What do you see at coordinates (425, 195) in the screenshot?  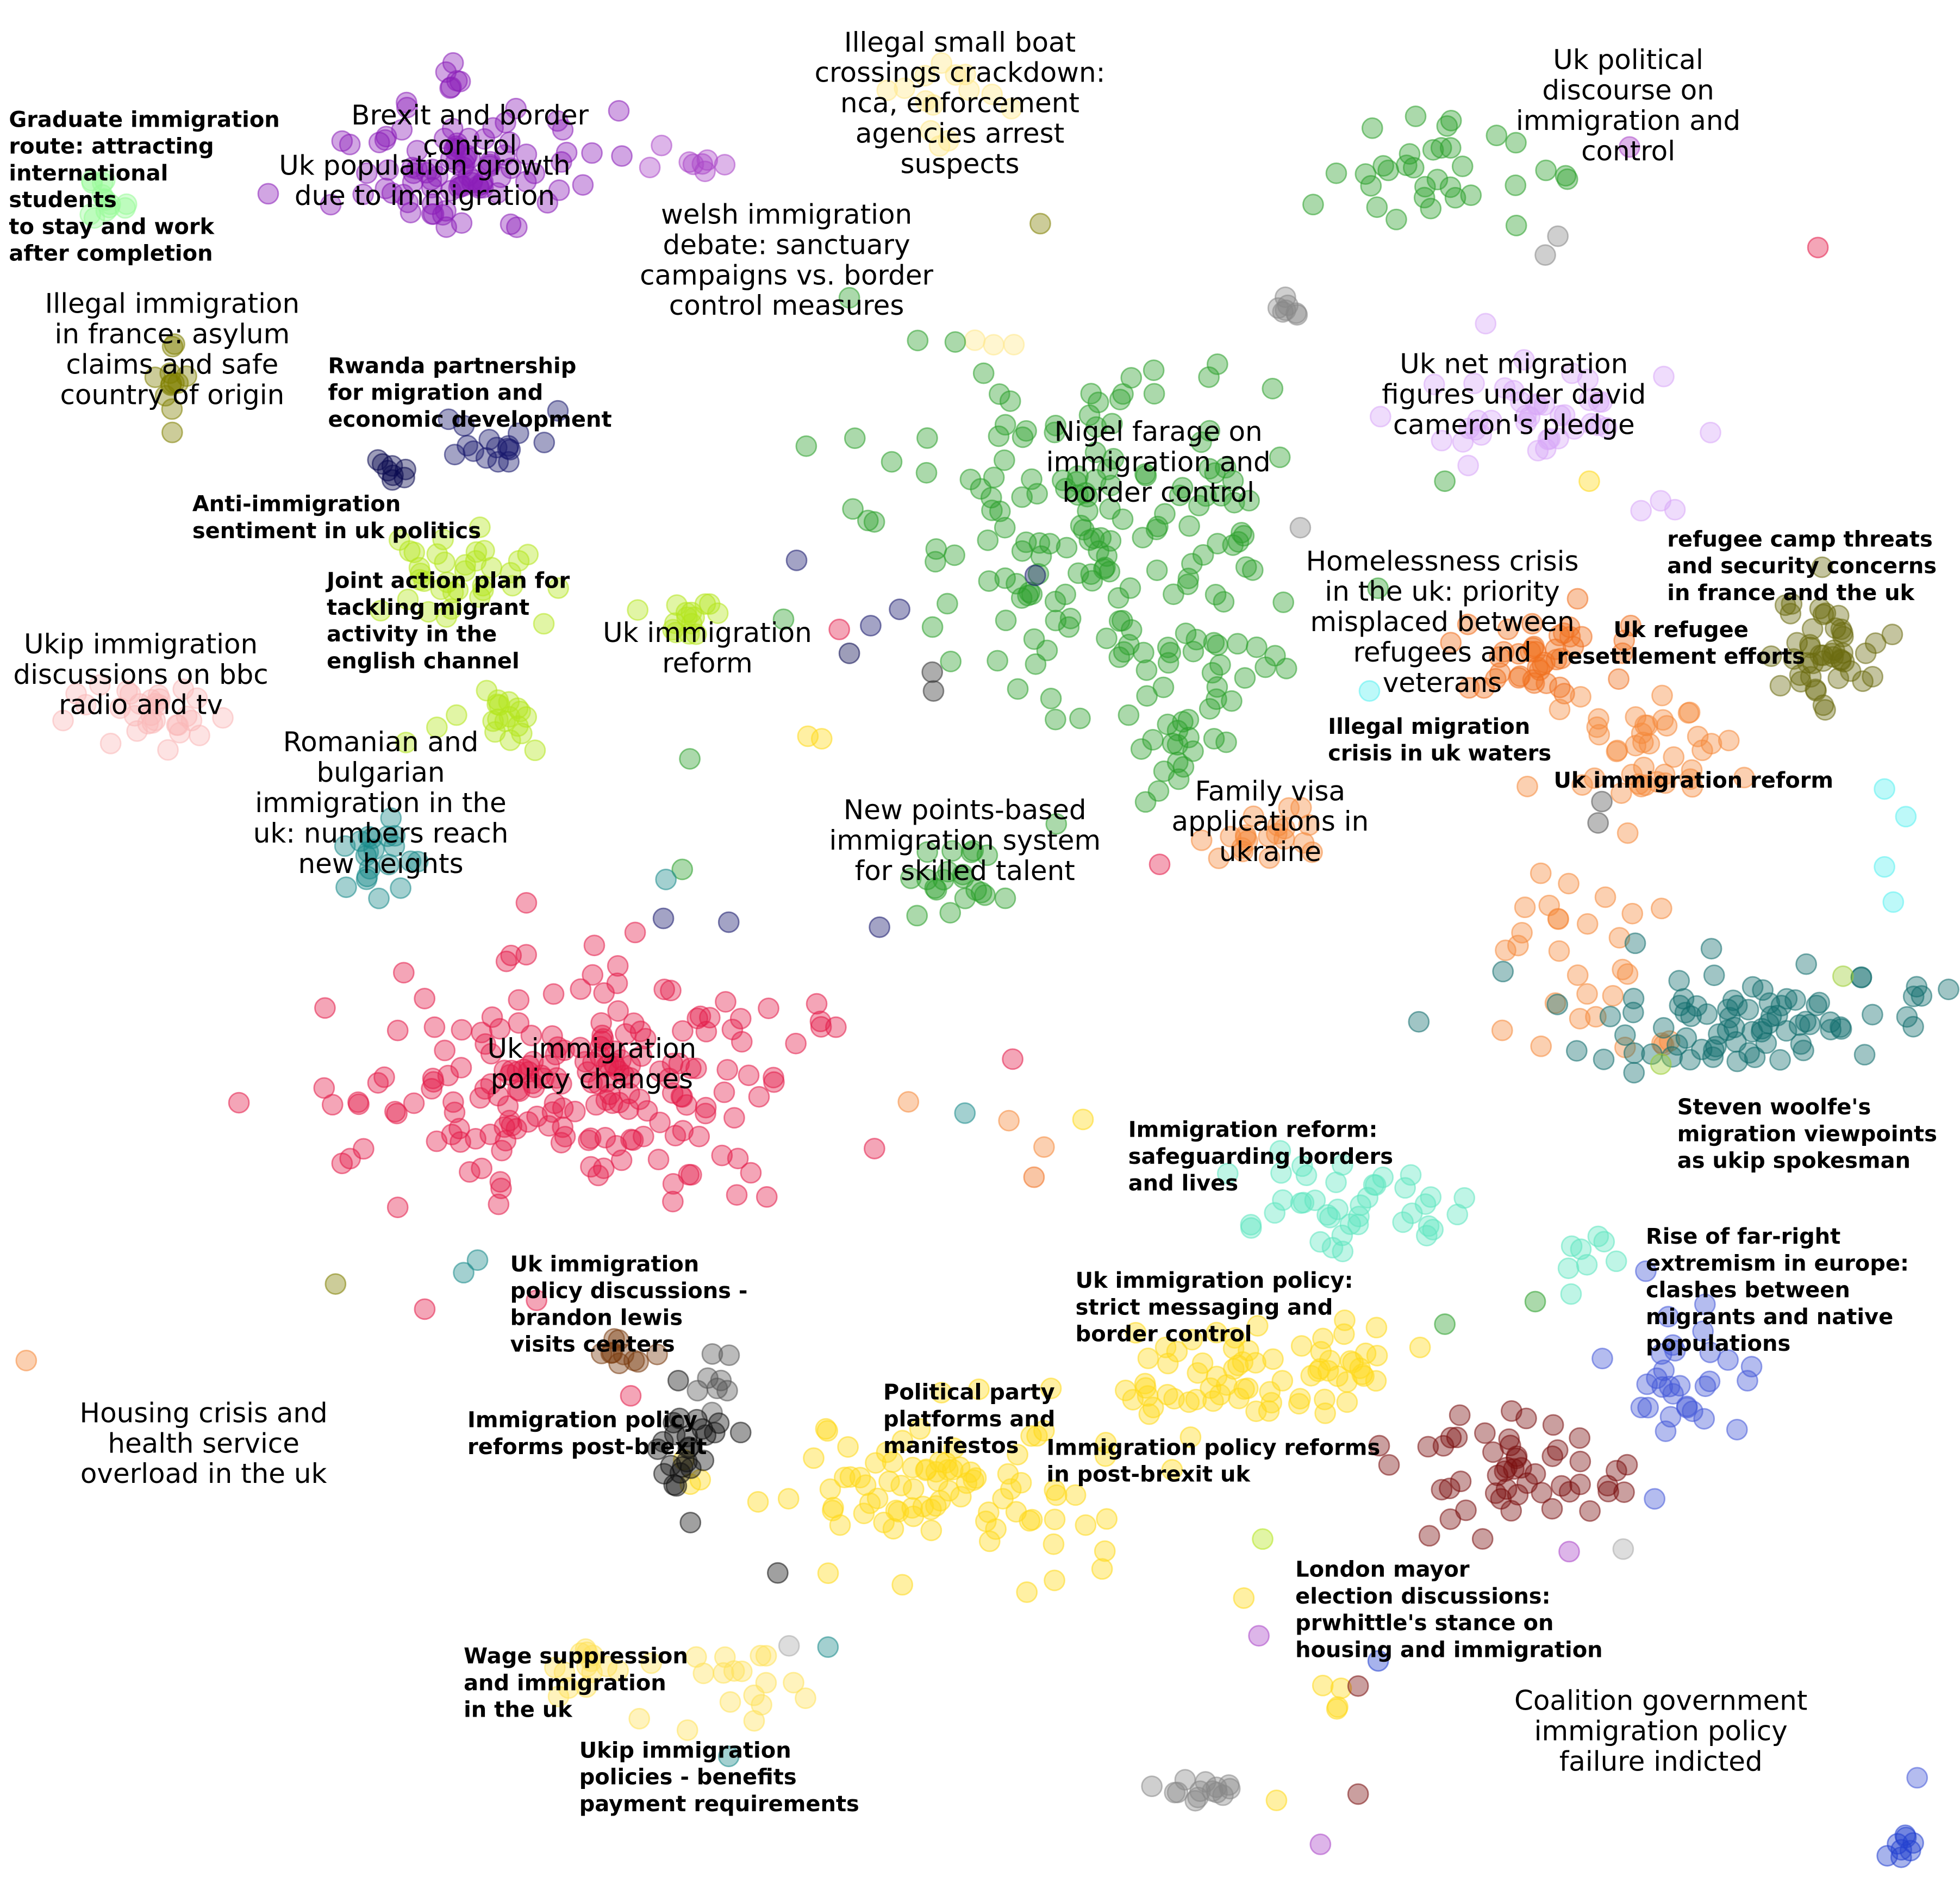 I see `cluster-label-line: due to immigration` at bounding box center [425, 195].